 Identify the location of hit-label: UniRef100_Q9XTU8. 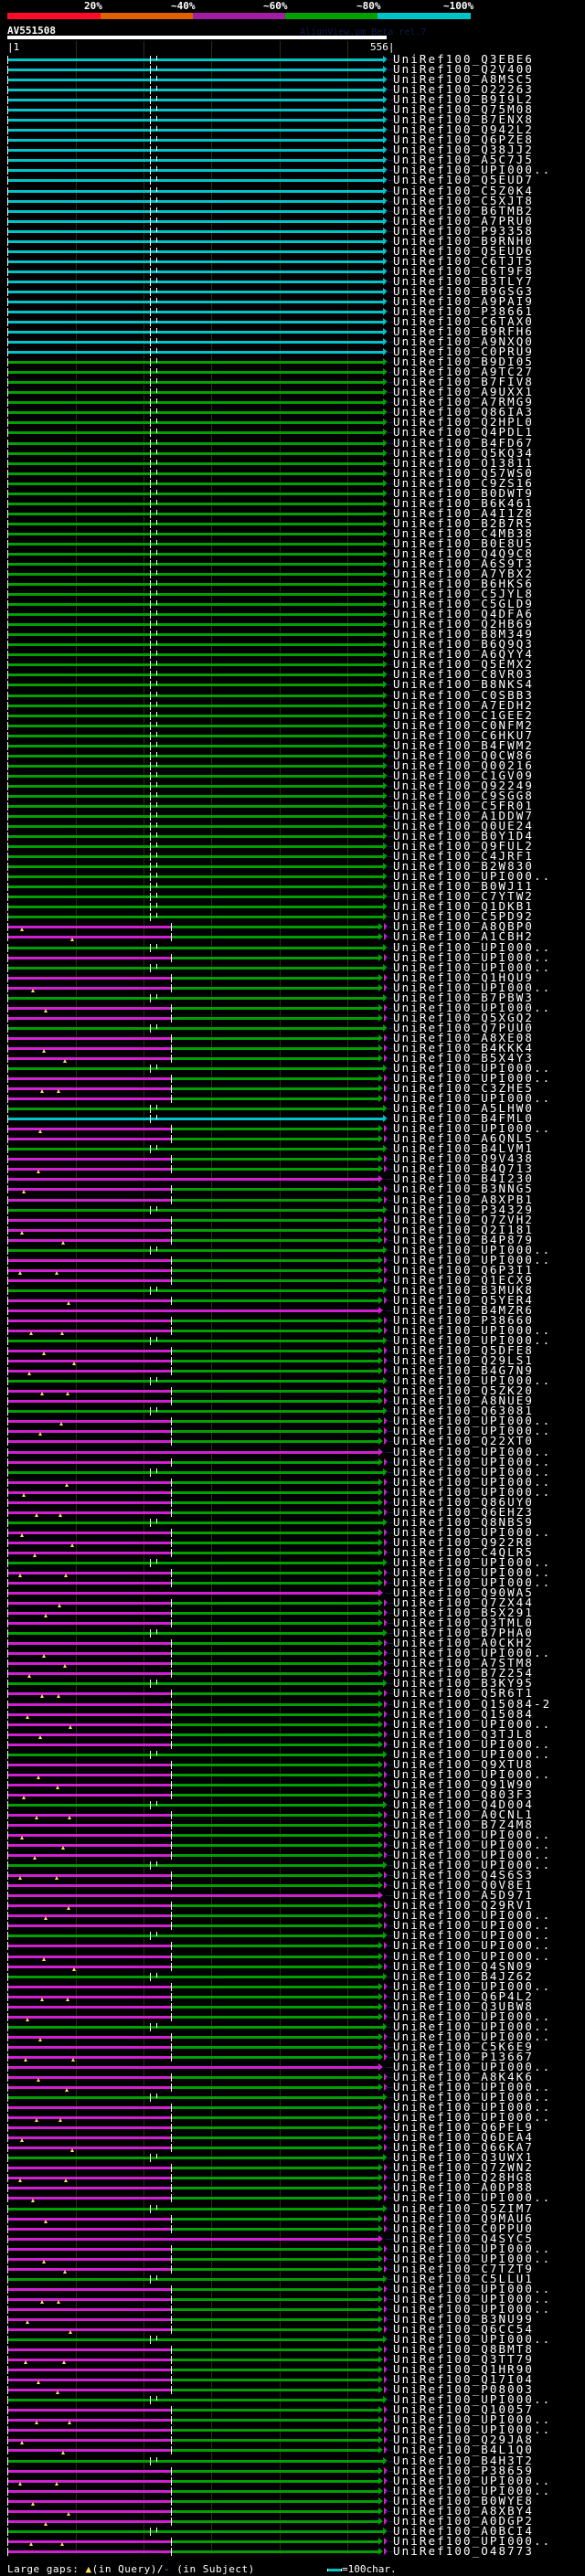
(464, 1763).